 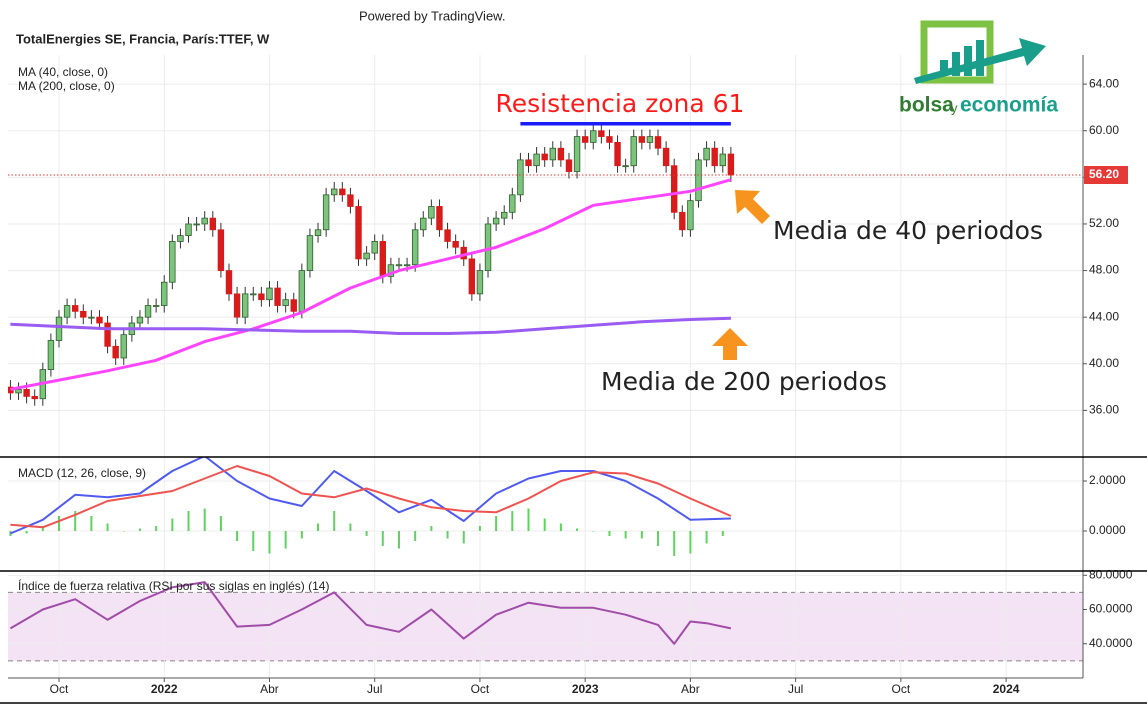 I want to click on y-tick-label: 40.0000, so click(x=1111, y=643).